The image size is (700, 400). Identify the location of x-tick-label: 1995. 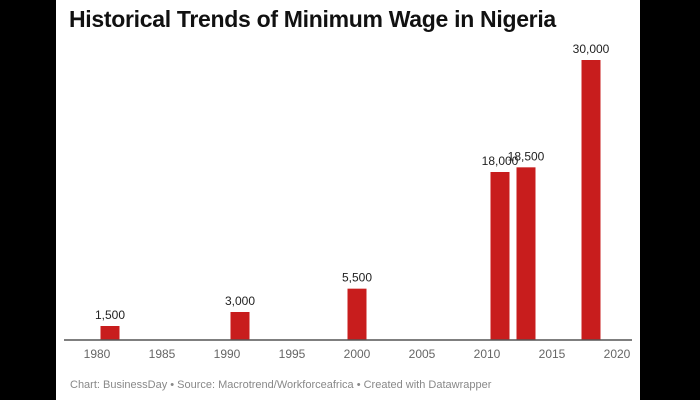
(292, 354).